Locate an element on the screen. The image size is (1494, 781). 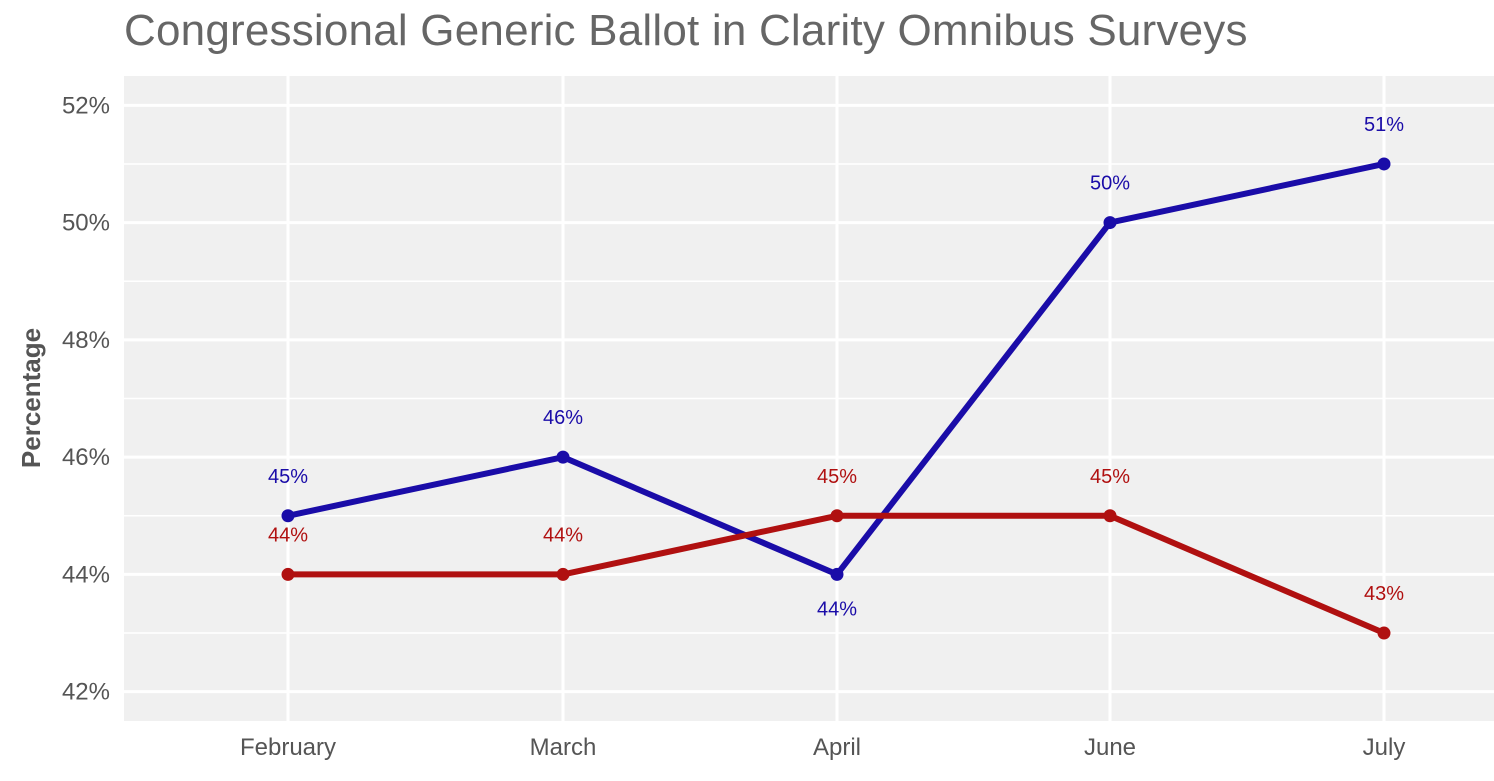
y-tick-label: 44% is located at coordinates (86, 574).